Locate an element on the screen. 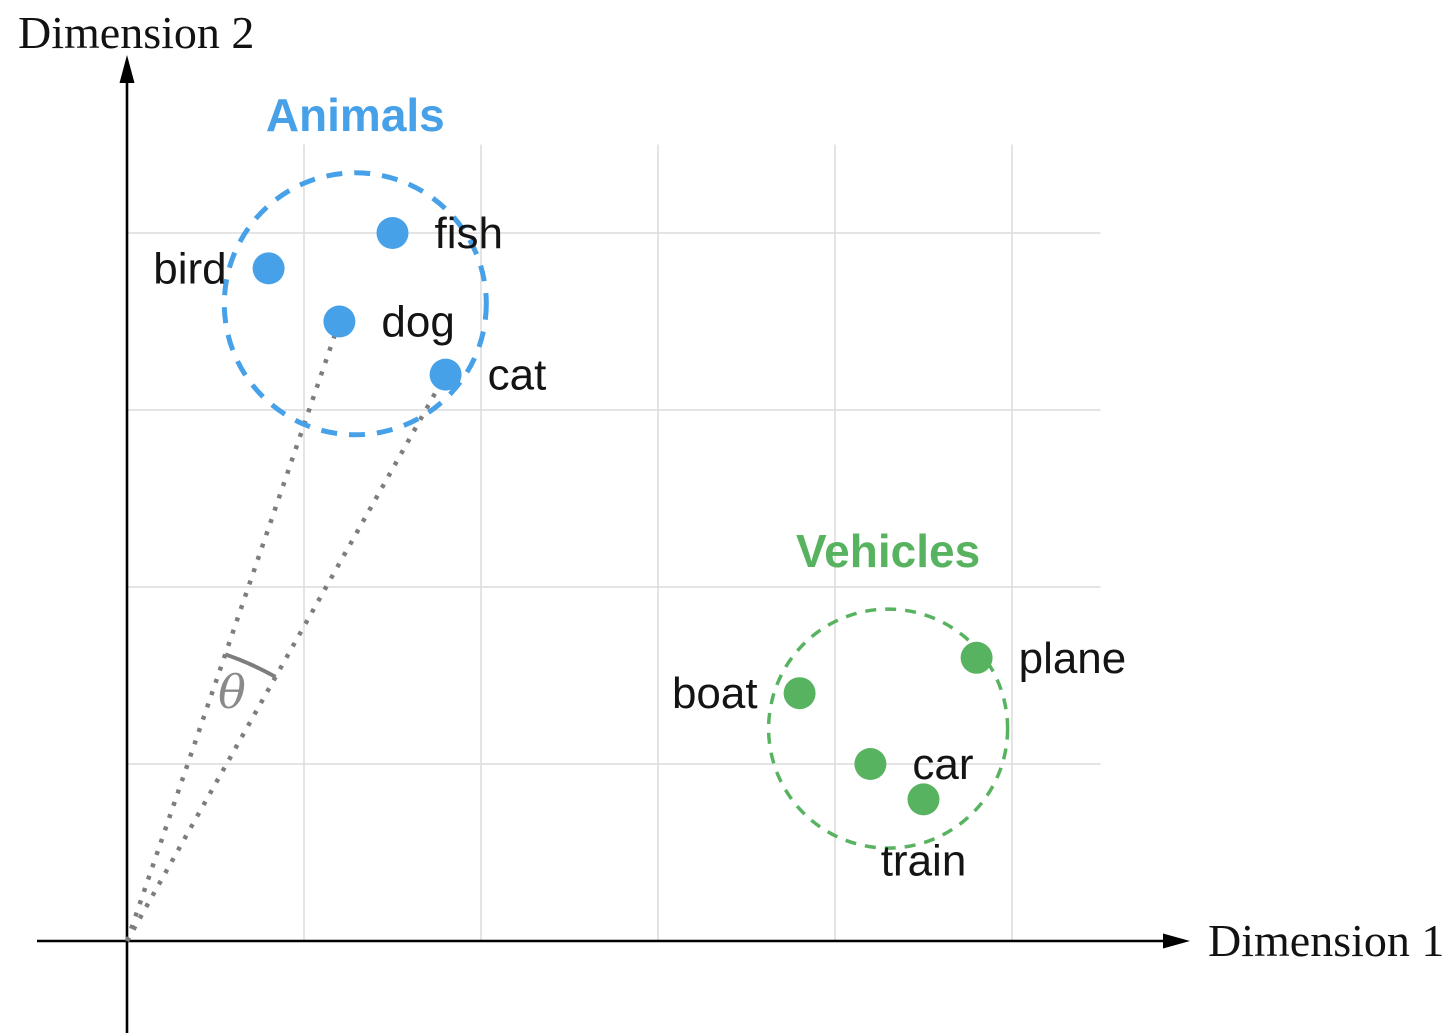 This screenshot has width=1444, height=1033. point-label-plane: plane is located at coordinates (1073, 658).